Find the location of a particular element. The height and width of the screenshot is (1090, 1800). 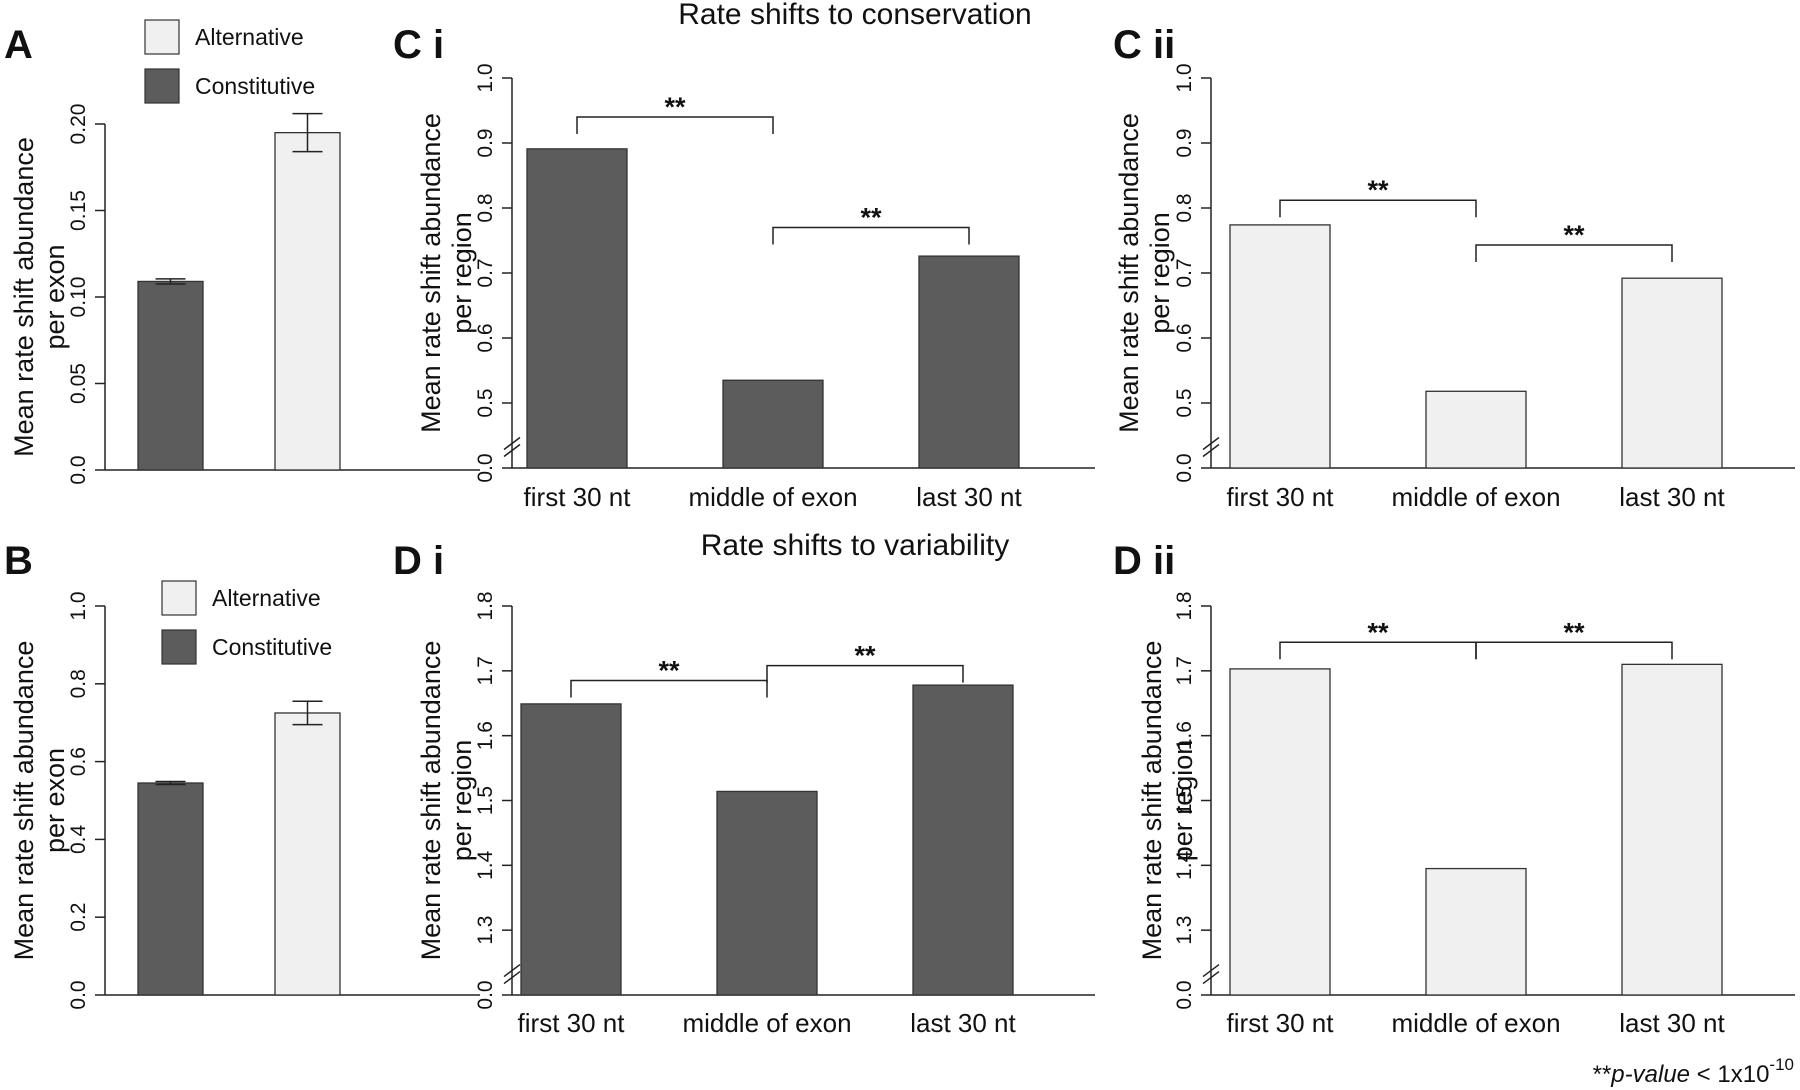

panel-label: C ii is located at coordinates (1144, 45).